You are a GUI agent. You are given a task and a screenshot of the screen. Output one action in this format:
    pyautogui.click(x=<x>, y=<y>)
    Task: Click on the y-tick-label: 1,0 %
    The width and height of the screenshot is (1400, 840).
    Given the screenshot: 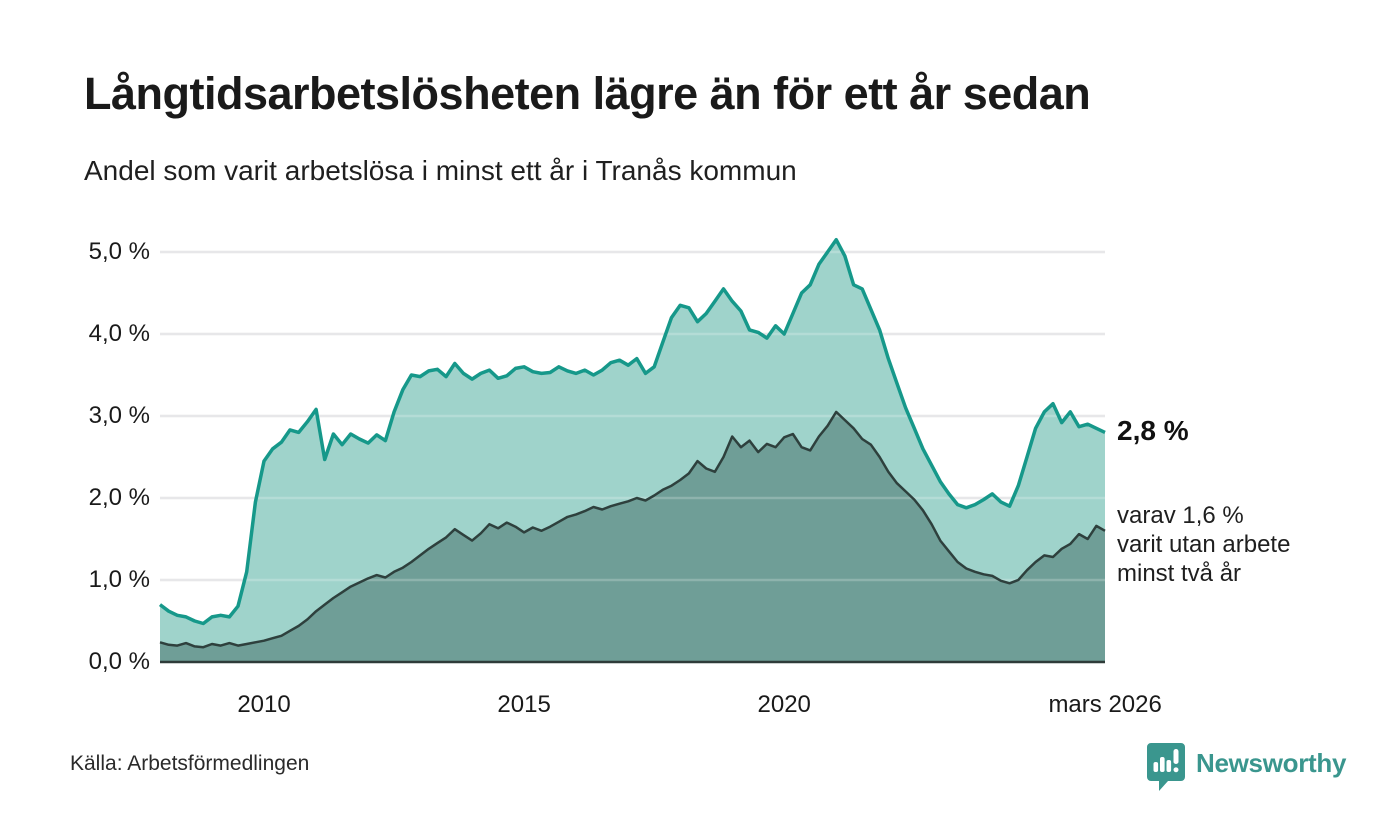 What is the action you would take?
    pyautogui.click(x=119, y=579)
    